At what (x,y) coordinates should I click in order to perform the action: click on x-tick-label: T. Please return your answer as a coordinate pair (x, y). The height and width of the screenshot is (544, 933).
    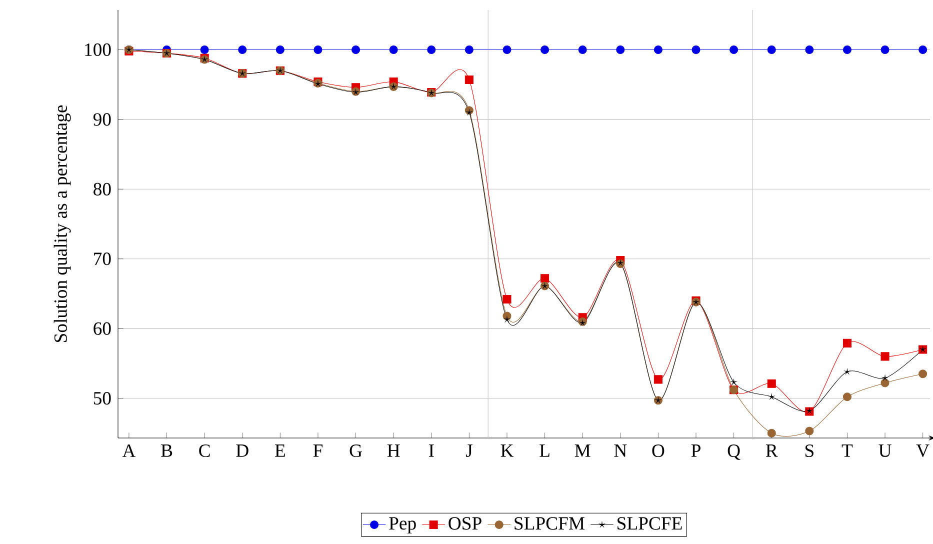
    Looking at the image, I should click on (847, 450).